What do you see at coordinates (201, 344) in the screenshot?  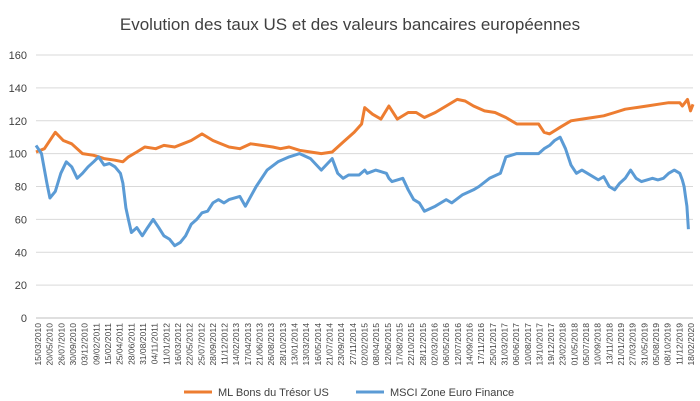 I see `x-tick-label: 25/07/2012` at bounding box center [201, 344].